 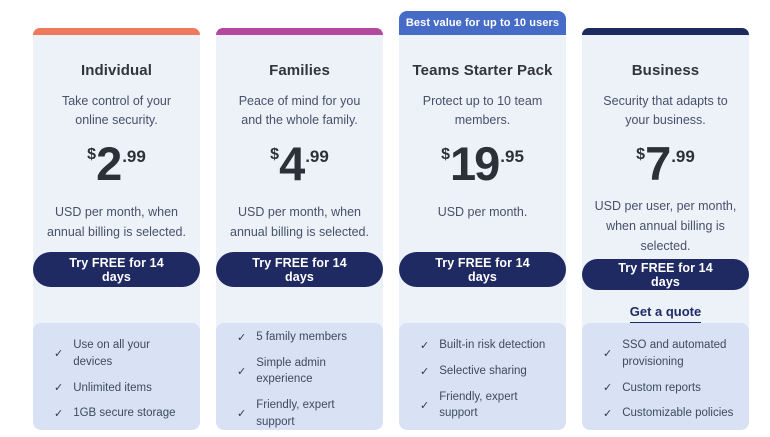 I want to click on feature-label: 1GB secure storage, so click(x=124, y=413).